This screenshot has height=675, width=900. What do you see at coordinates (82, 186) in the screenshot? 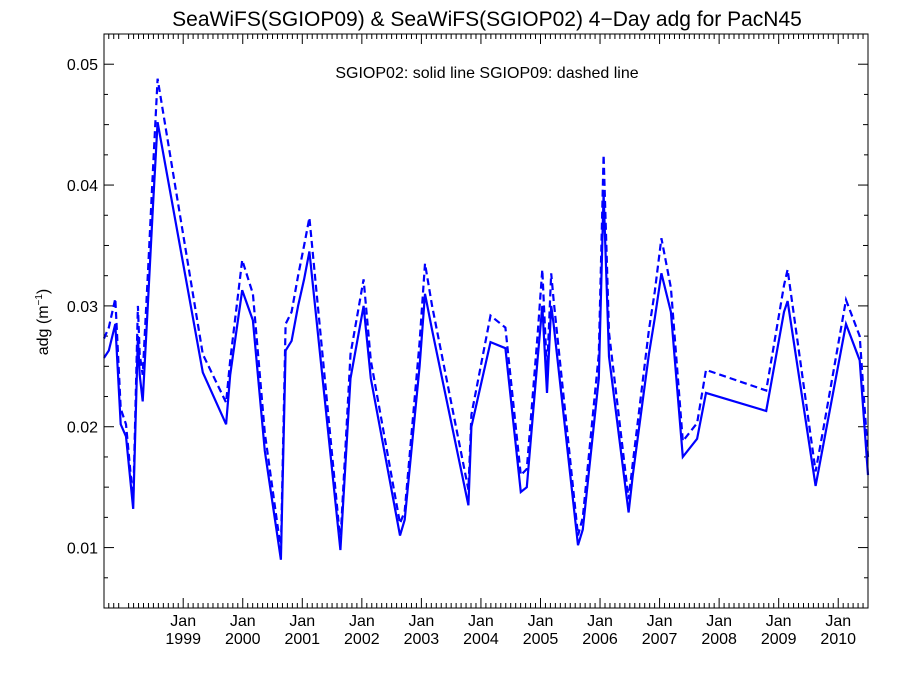
I see `y-tick-label: 0.04` at bounding box center [82, 186].